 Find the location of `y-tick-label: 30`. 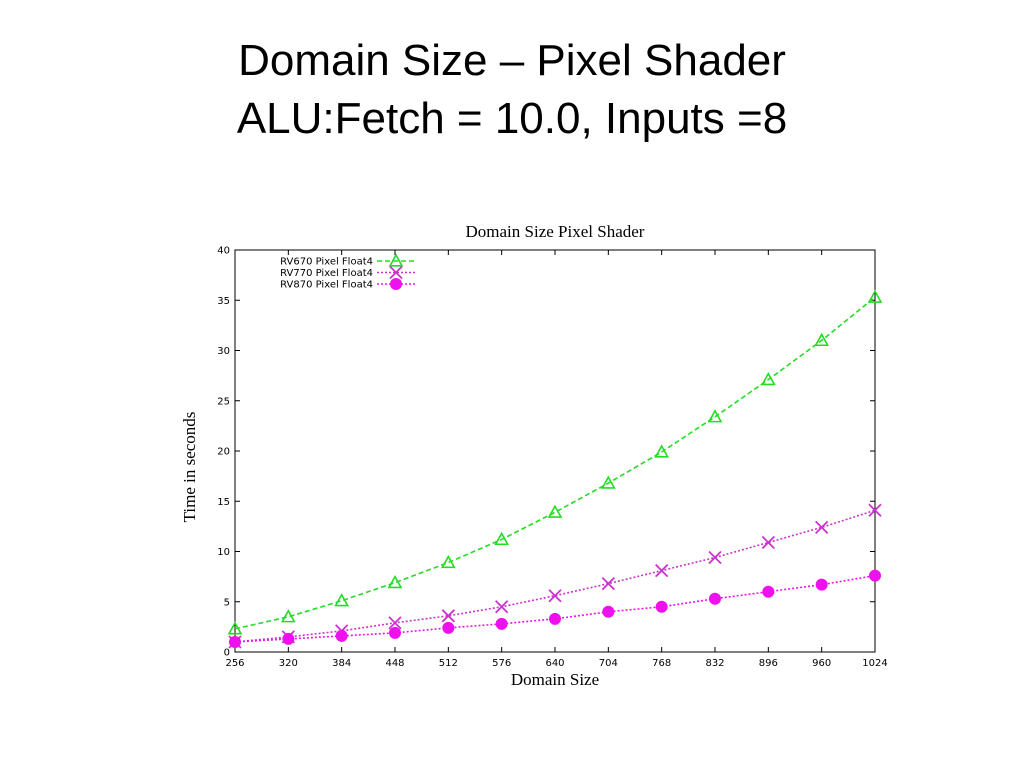

y-tick-label: 30 is located at coordinates (223, 351).